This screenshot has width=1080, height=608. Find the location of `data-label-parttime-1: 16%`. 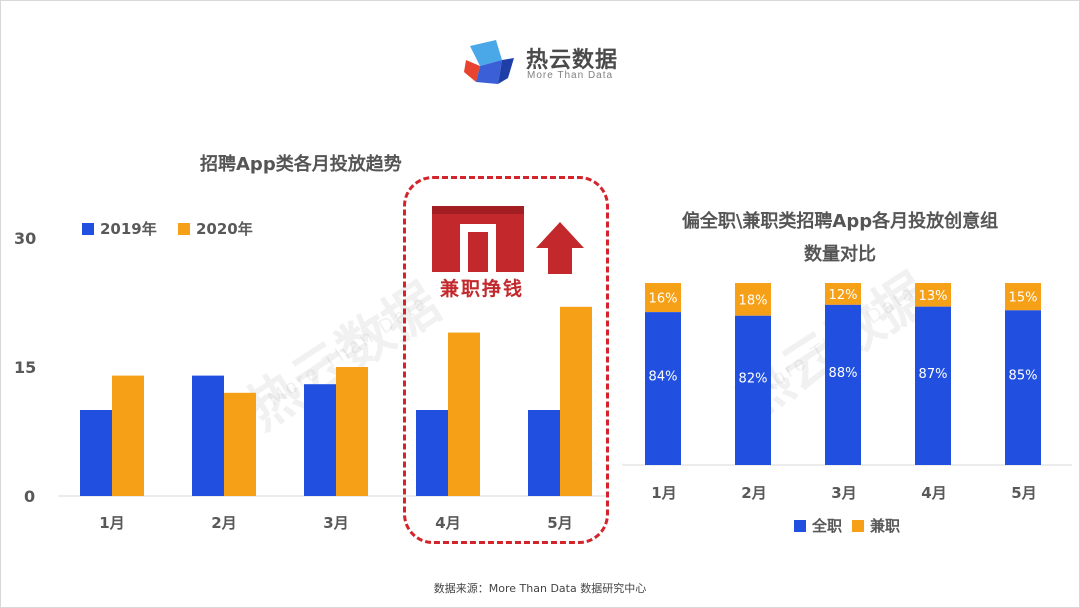

data-label-parttime-1: 16% is located at coordinates (663, 299).